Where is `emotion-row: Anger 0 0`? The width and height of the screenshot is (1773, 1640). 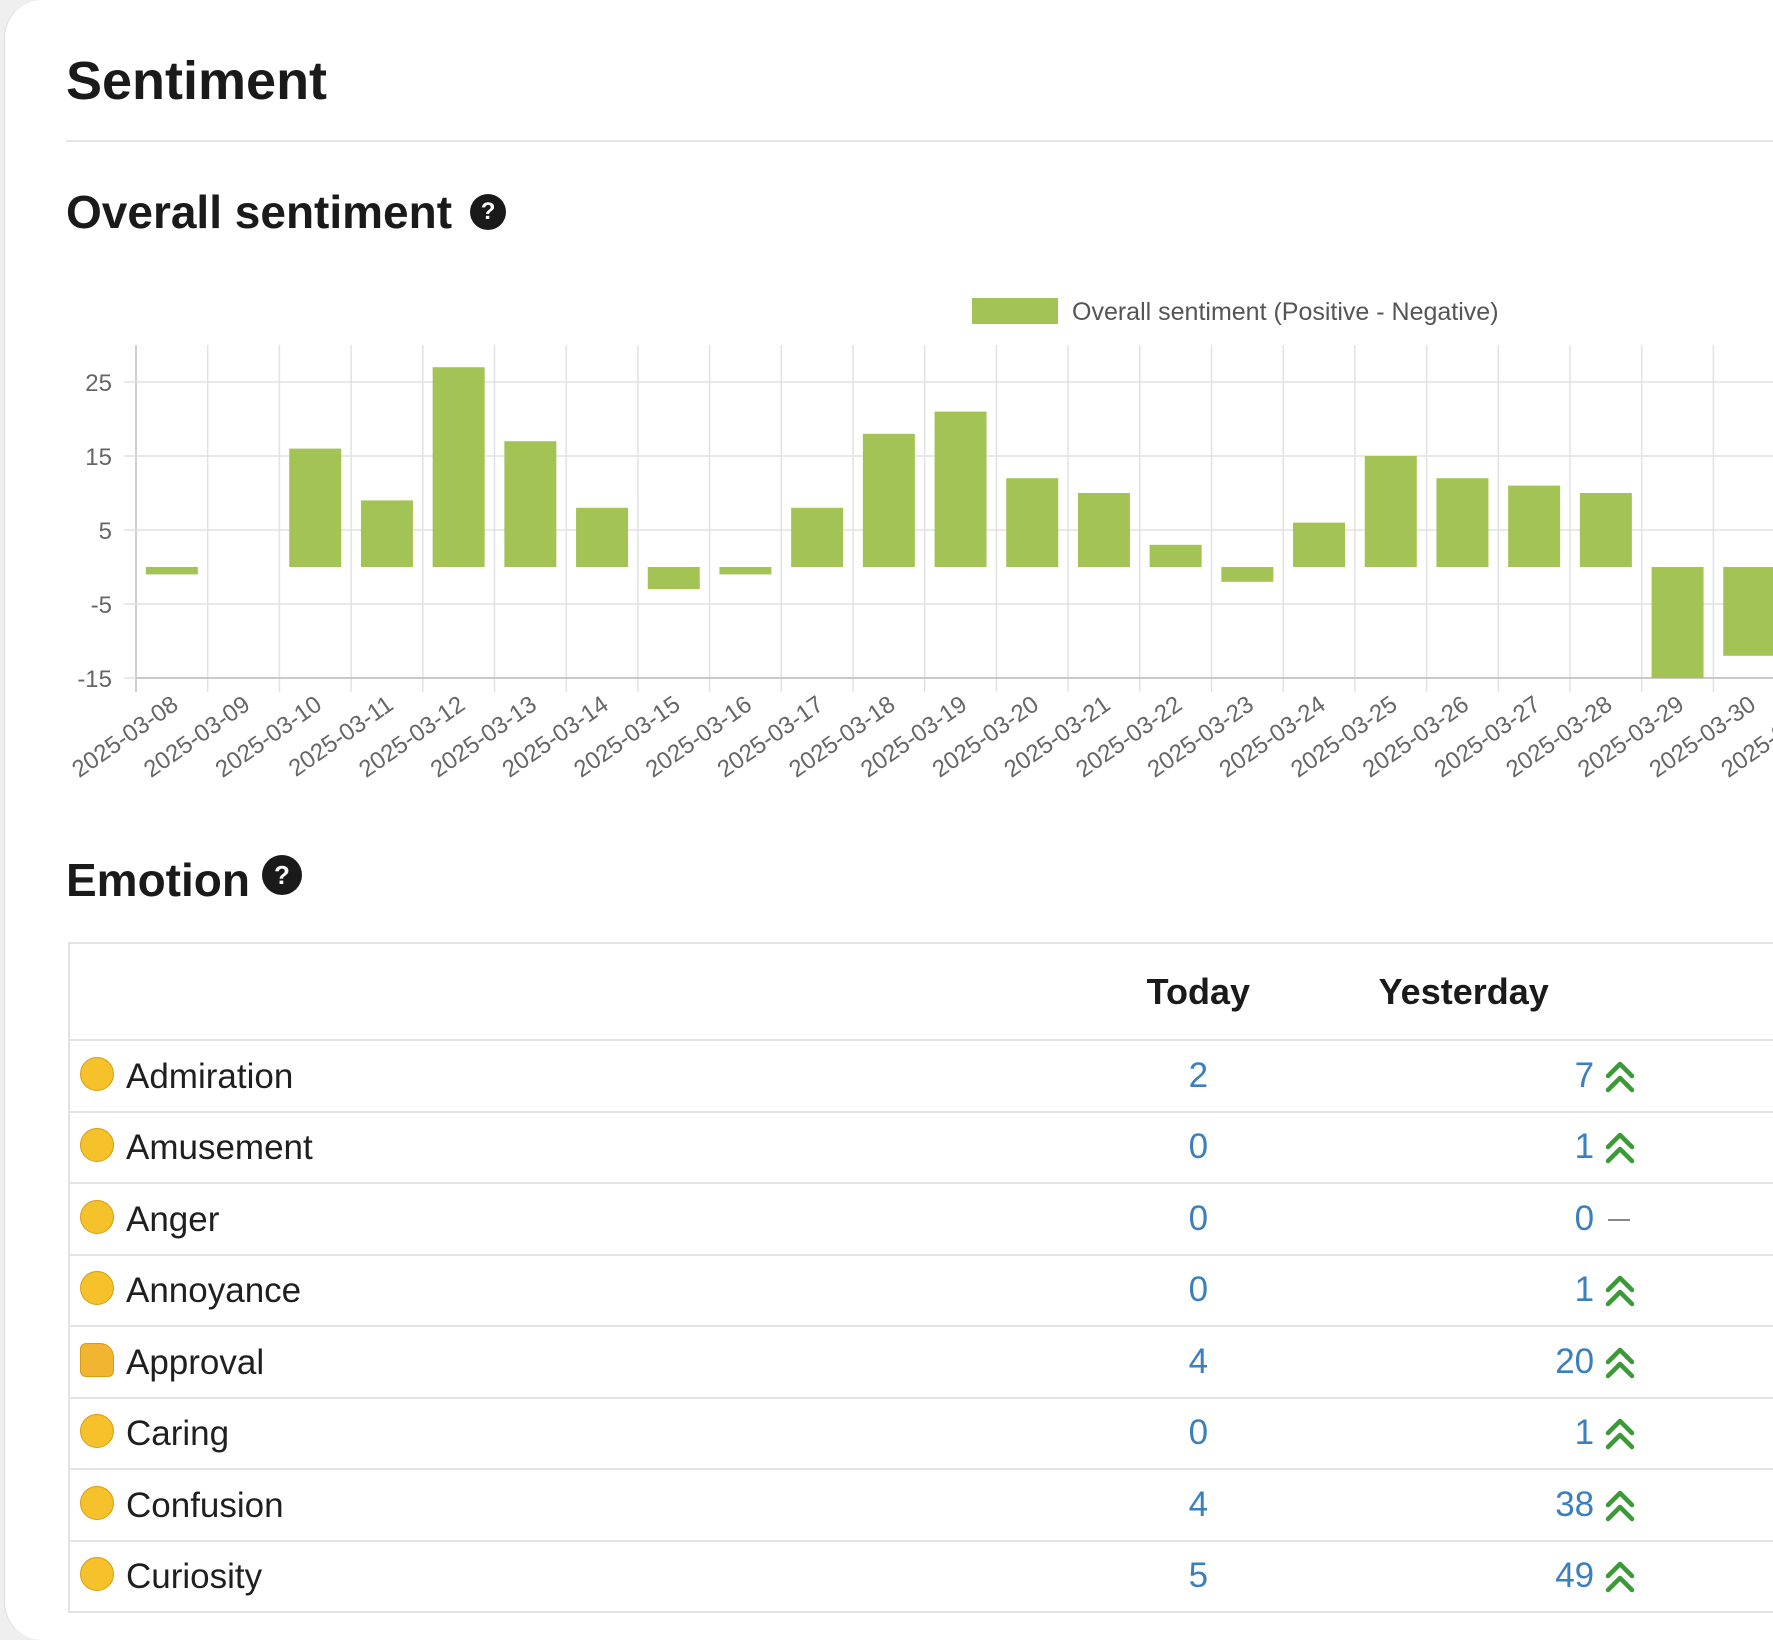 emotion-row: Anger 0 0 is located at coordinates (921, 1219).